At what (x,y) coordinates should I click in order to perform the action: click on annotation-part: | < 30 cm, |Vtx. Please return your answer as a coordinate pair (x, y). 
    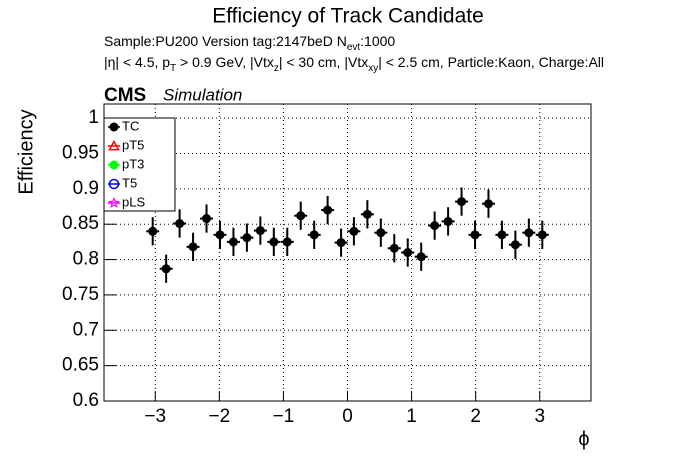
    Looking at the image, I should click on (323, 62).